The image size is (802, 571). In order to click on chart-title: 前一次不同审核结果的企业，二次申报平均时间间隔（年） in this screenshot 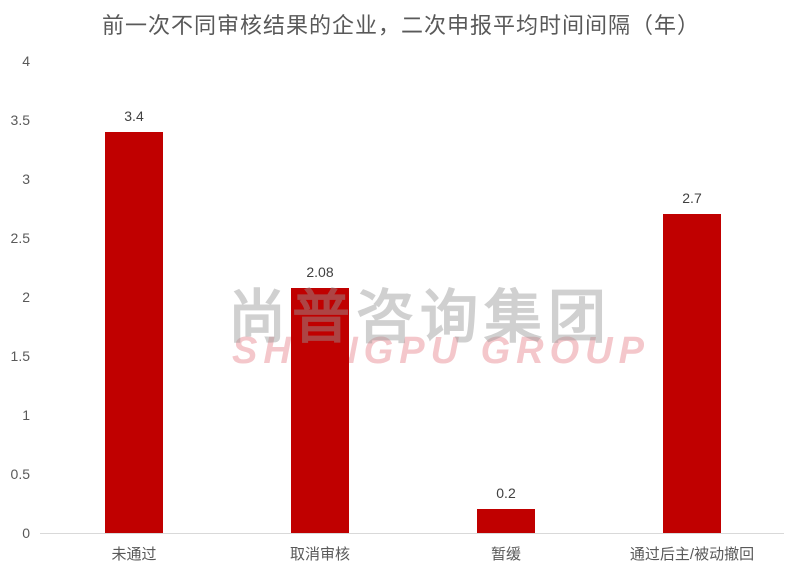, I will do `click(400, 26)`.